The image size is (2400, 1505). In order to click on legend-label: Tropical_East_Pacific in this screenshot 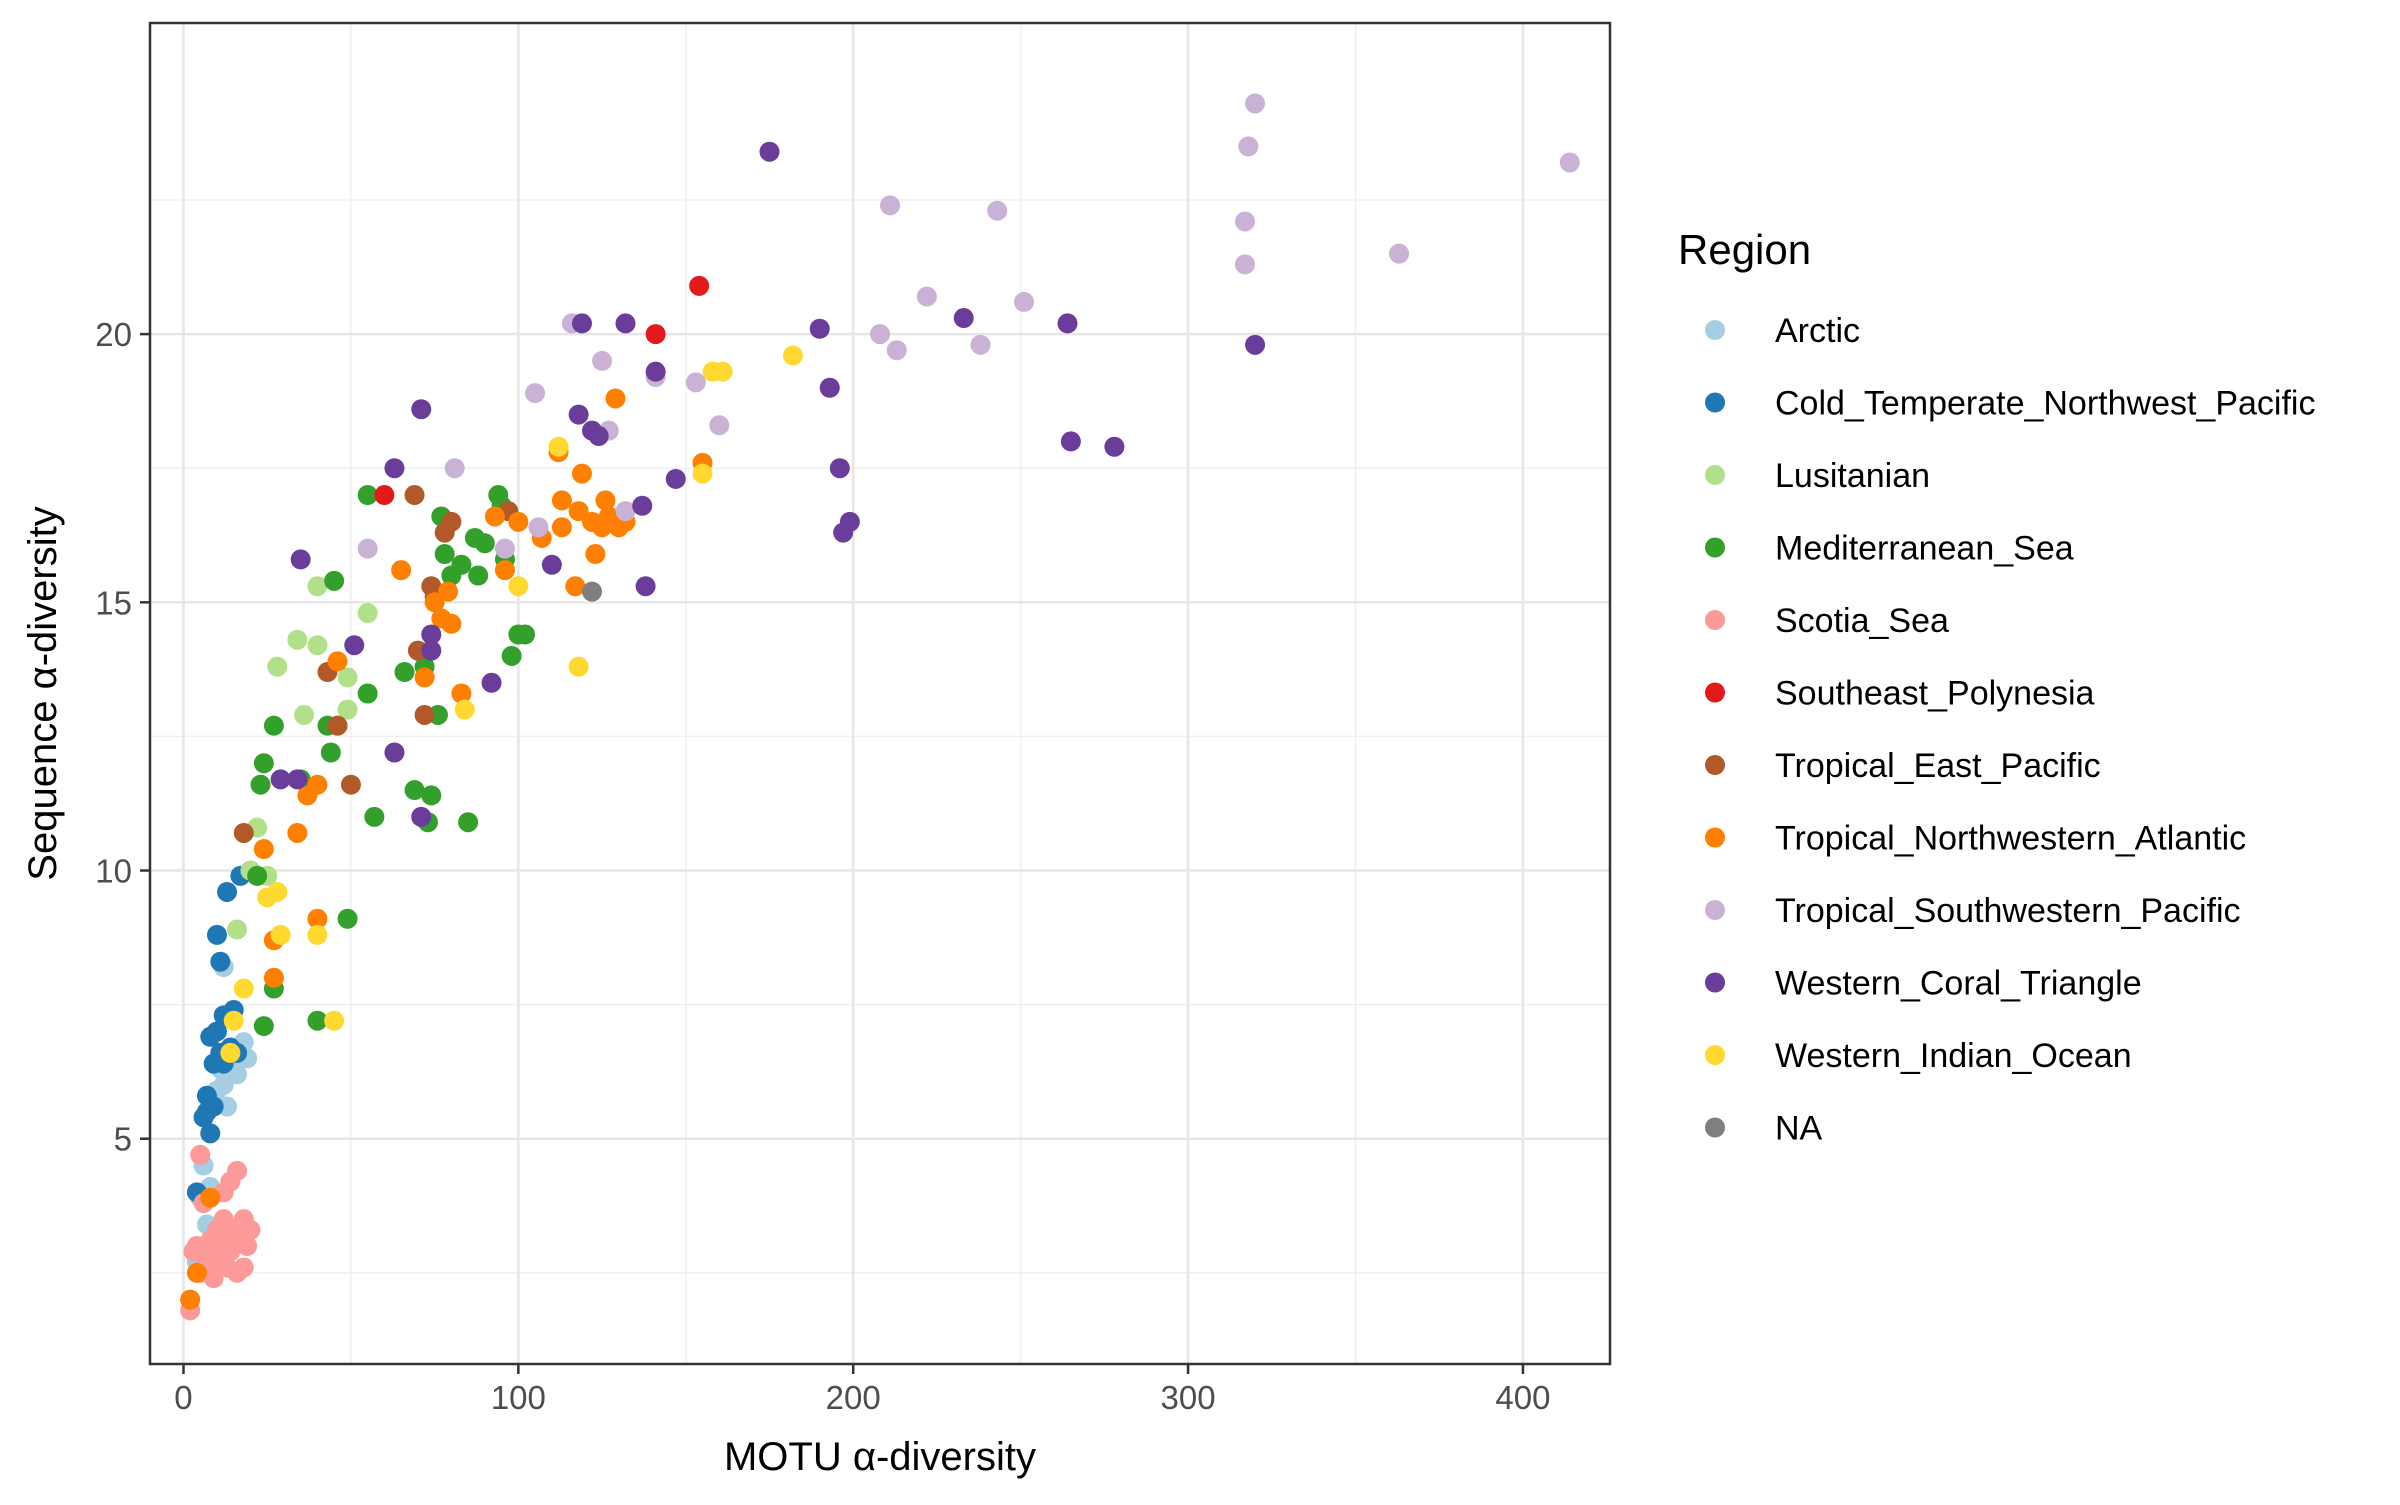, I will do `click(1938, 766)`.